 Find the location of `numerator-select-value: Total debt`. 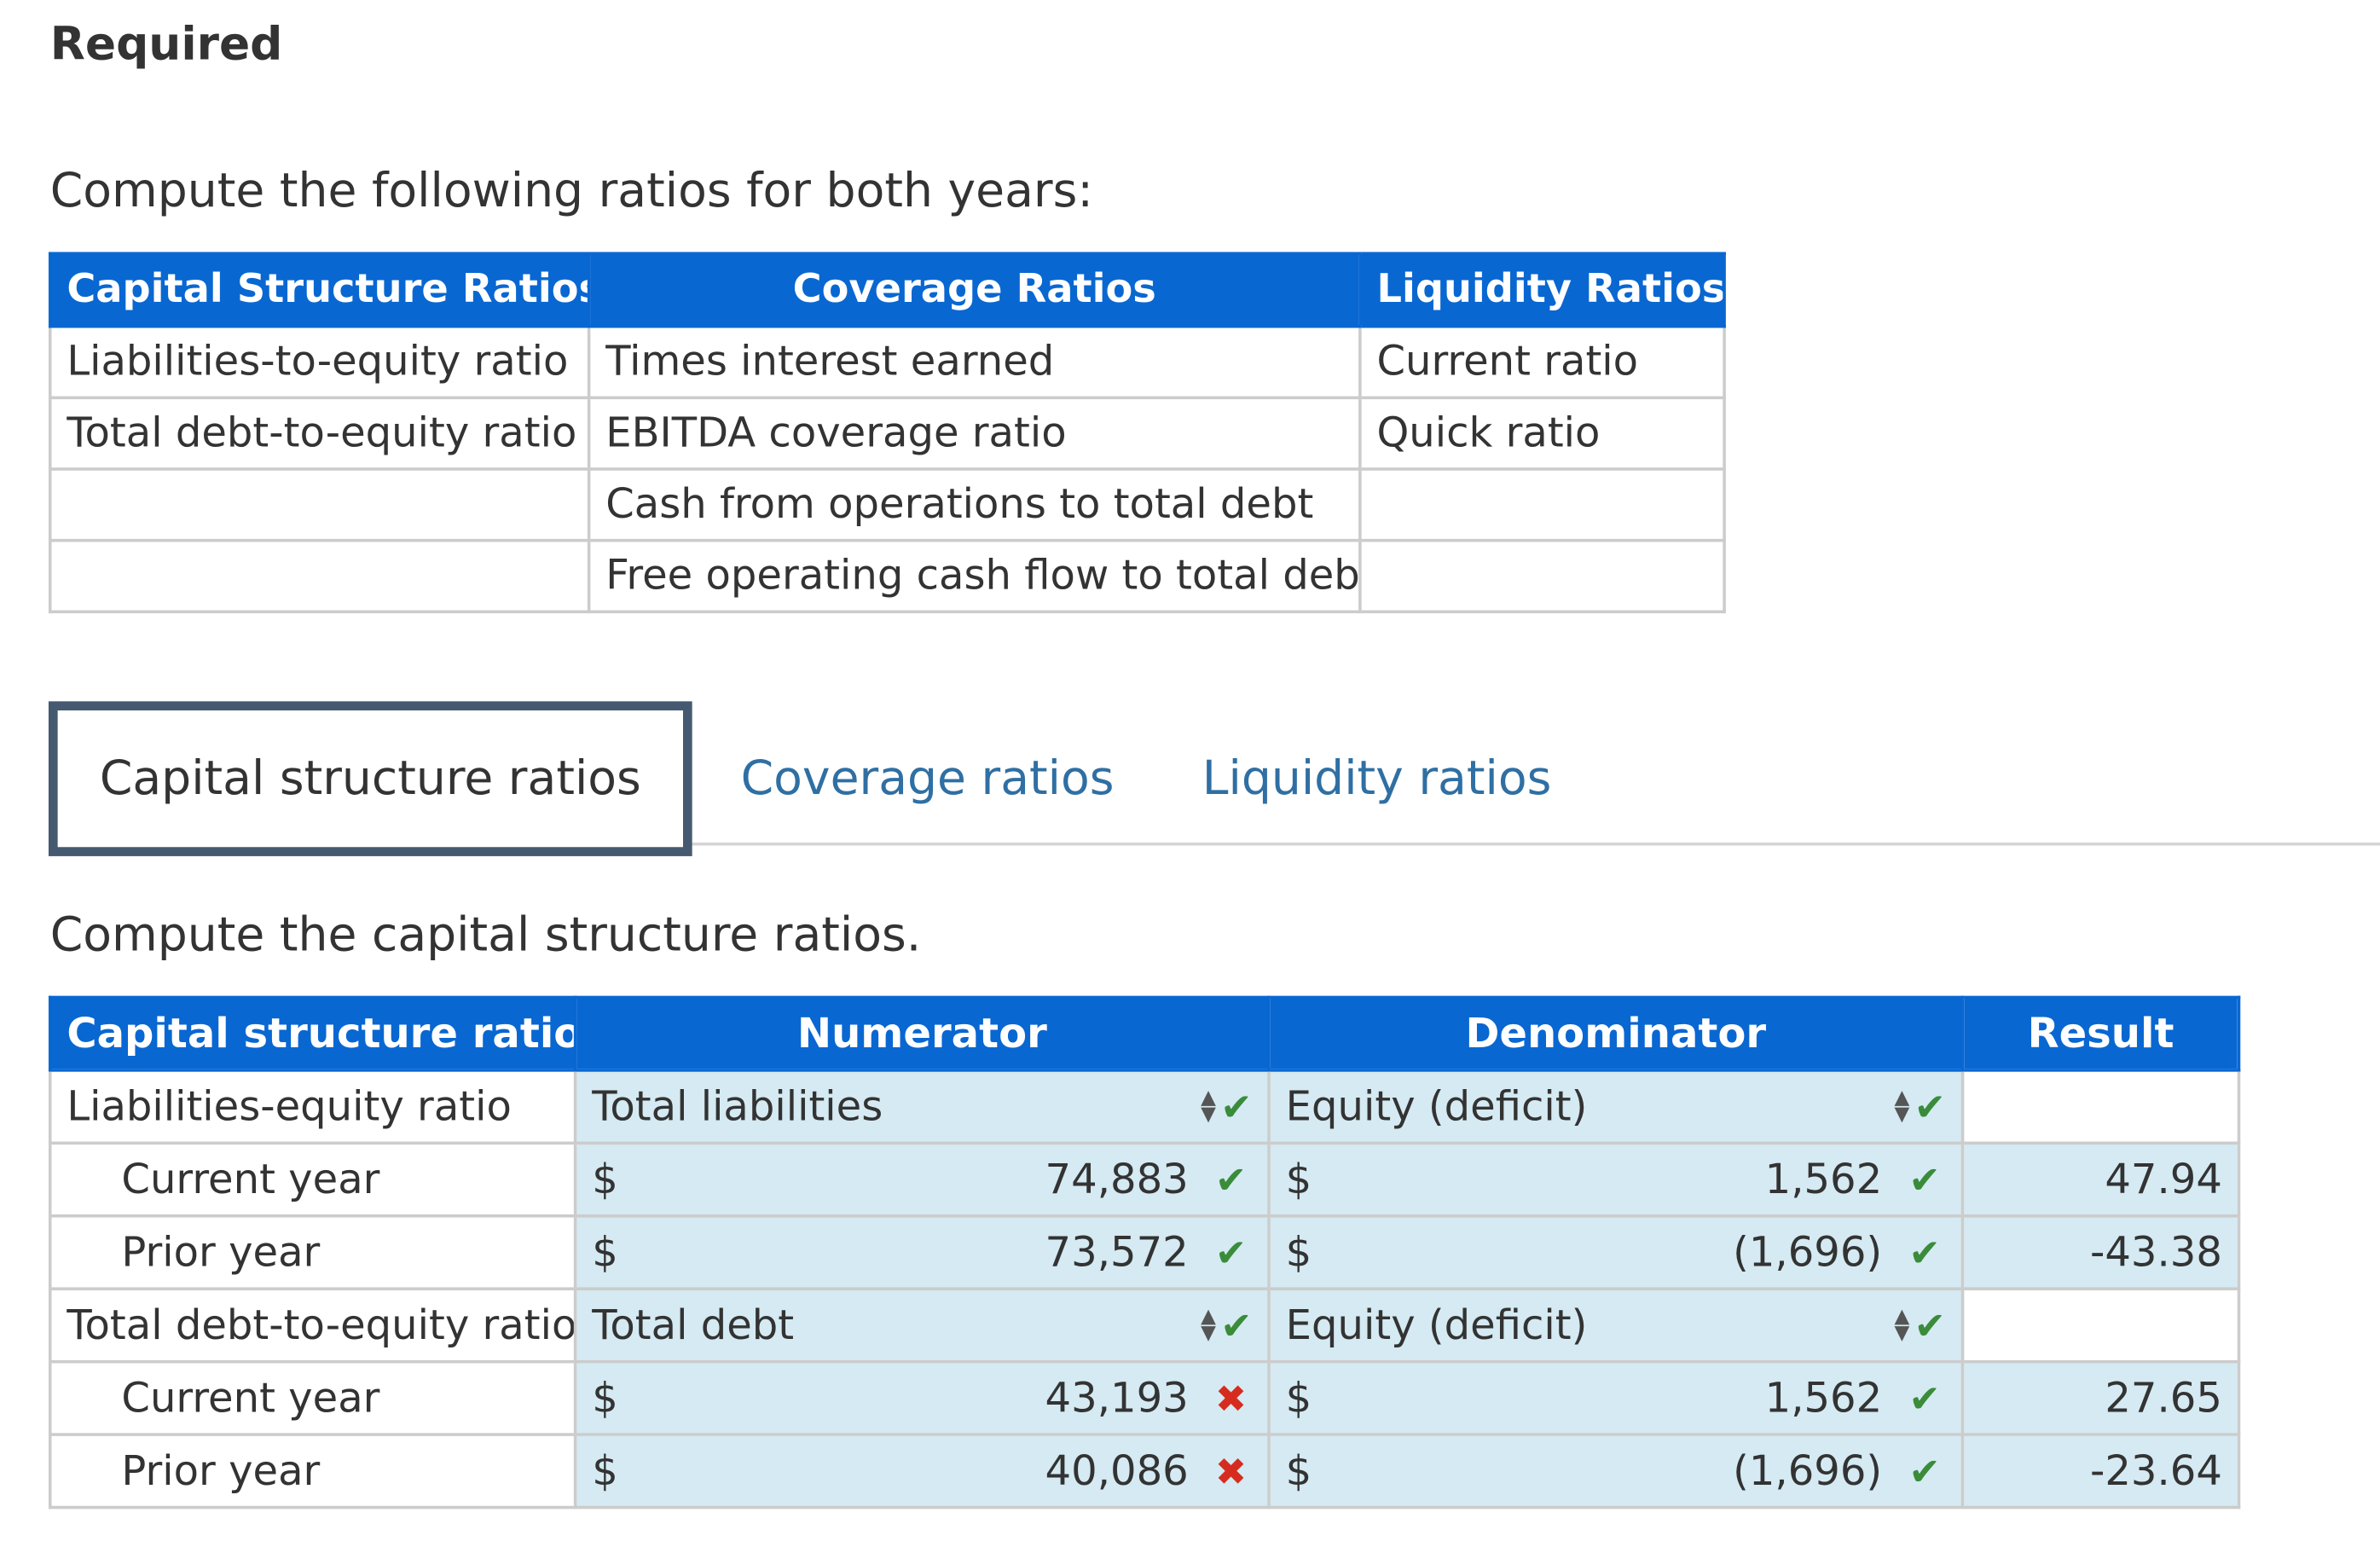

numerator-select-value: Total debt is located at coordinates (693, 1325).